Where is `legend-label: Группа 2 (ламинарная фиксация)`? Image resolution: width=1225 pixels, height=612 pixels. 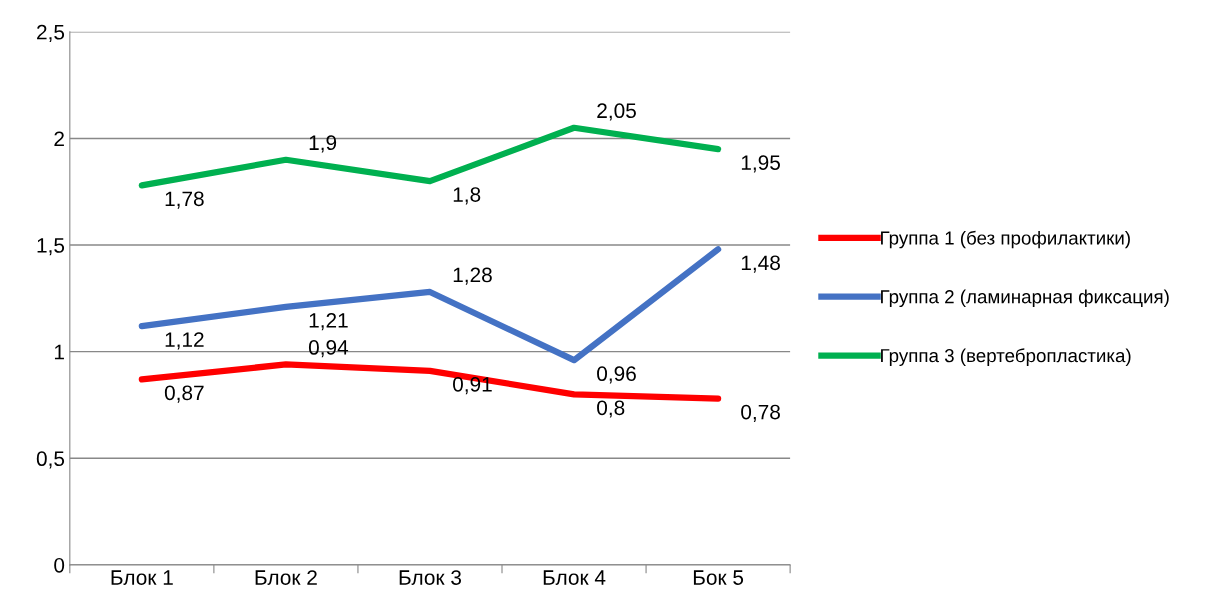
legend-label: Группа 2 (ламинарная фиксация) is located at coordinates (1025, 298).